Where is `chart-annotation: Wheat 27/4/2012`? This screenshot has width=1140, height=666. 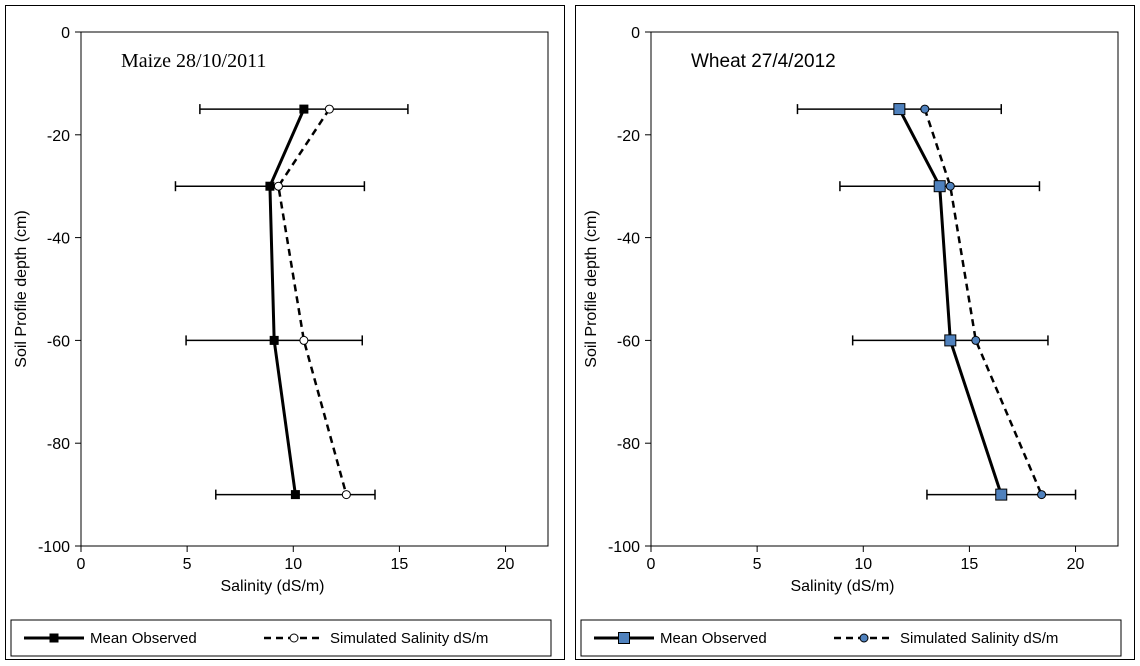
chart-annotation: Wheat 27/4/2012 is located at coordinates (763, 61).